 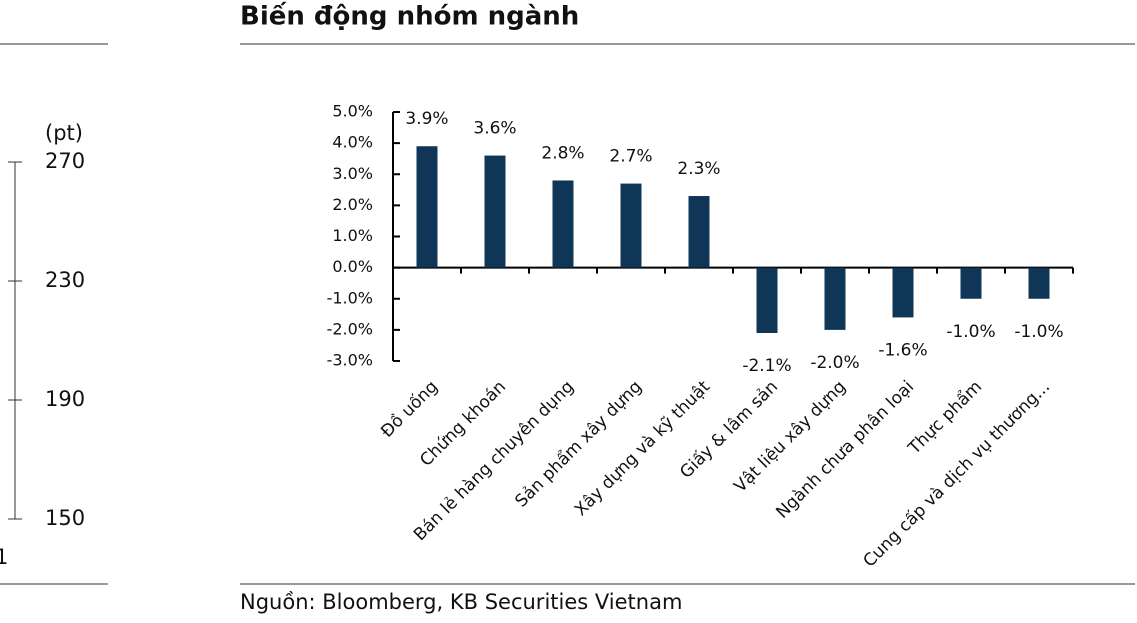 What do you see at coordinates (426, 119) in the screenshot?
I see `value-label: 3.9%` at bounding box center [426, 119].